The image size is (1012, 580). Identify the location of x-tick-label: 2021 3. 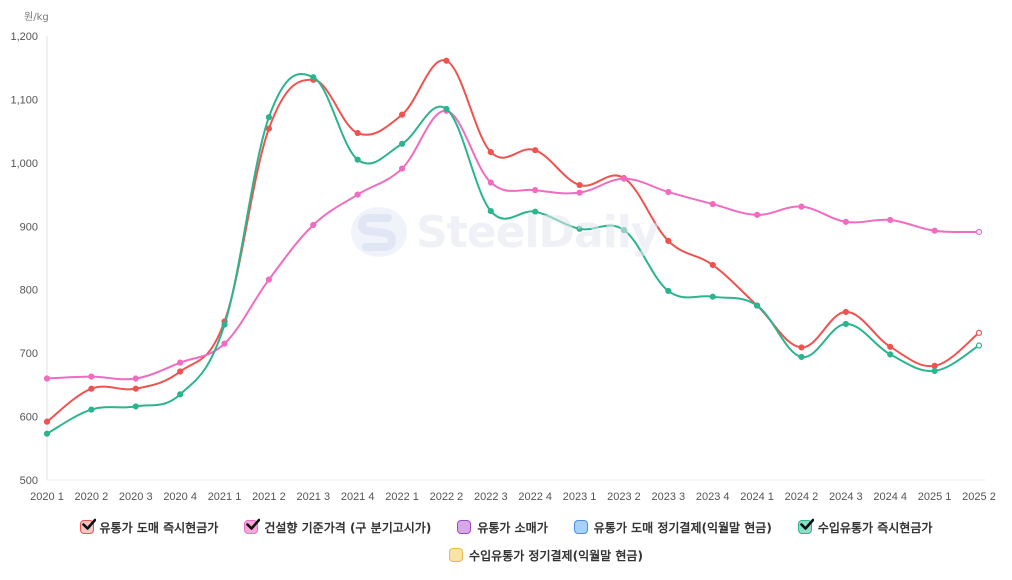
(313, 497).